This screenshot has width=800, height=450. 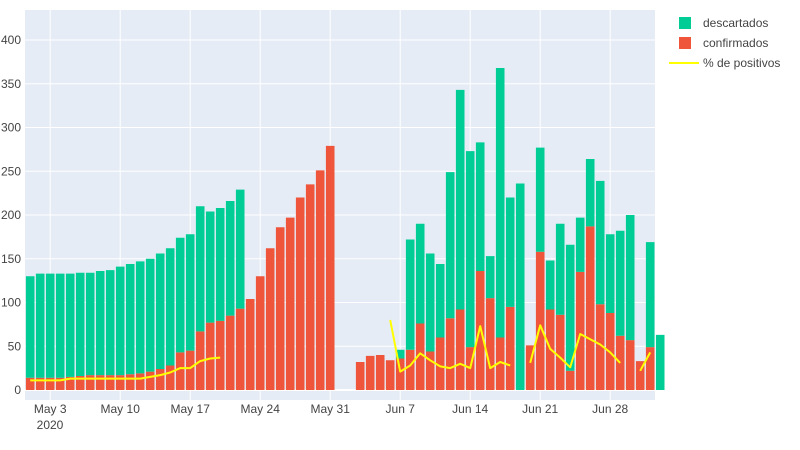 What do you see at coordinates (723, 23) in the screenshot?
I see `legend-item-descartados: descartados` at bounding box center [723, 23].